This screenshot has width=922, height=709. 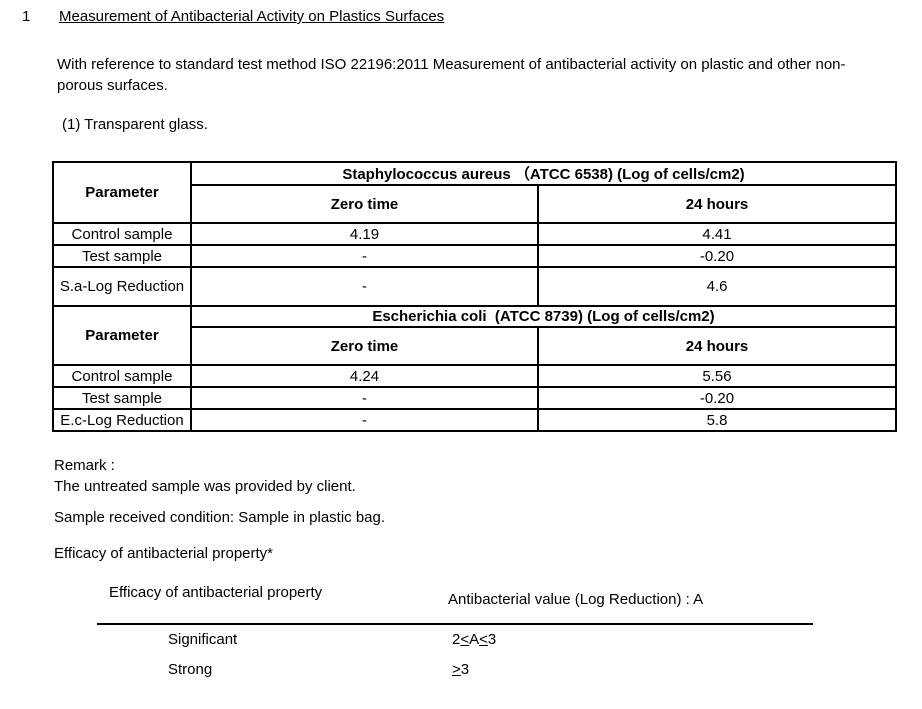 I want to click on section-number: 1, so click(x=26, y=16).